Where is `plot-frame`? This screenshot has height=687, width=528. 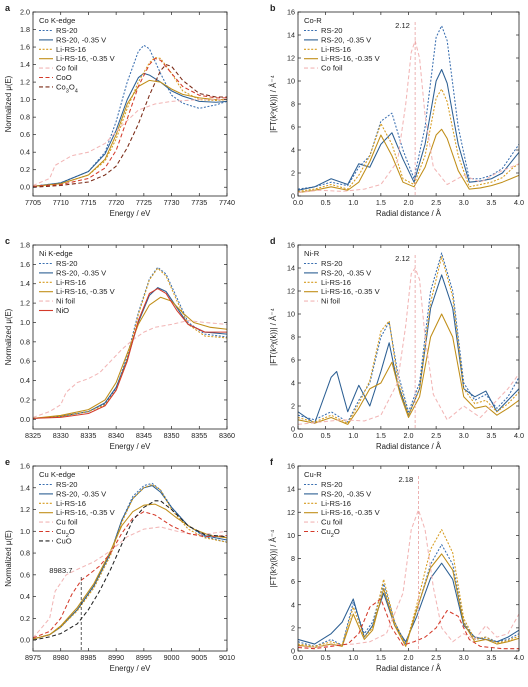
plot-frame is located at coordinates (130, 337).